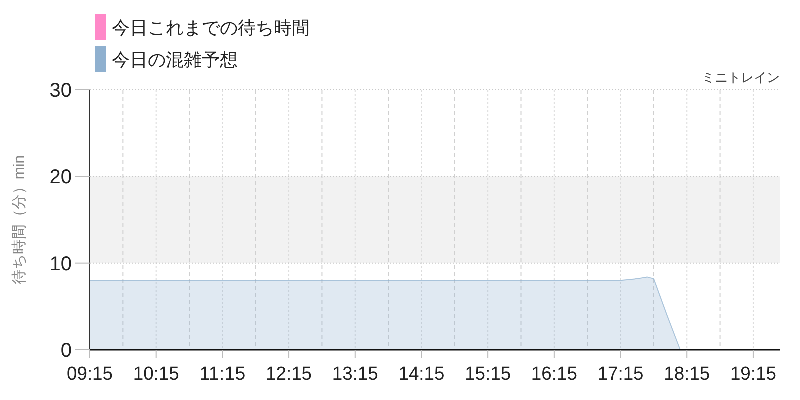 This screenshot has width=800, height=400. I want to click on y-tick-label: 20, so click(61, 177).